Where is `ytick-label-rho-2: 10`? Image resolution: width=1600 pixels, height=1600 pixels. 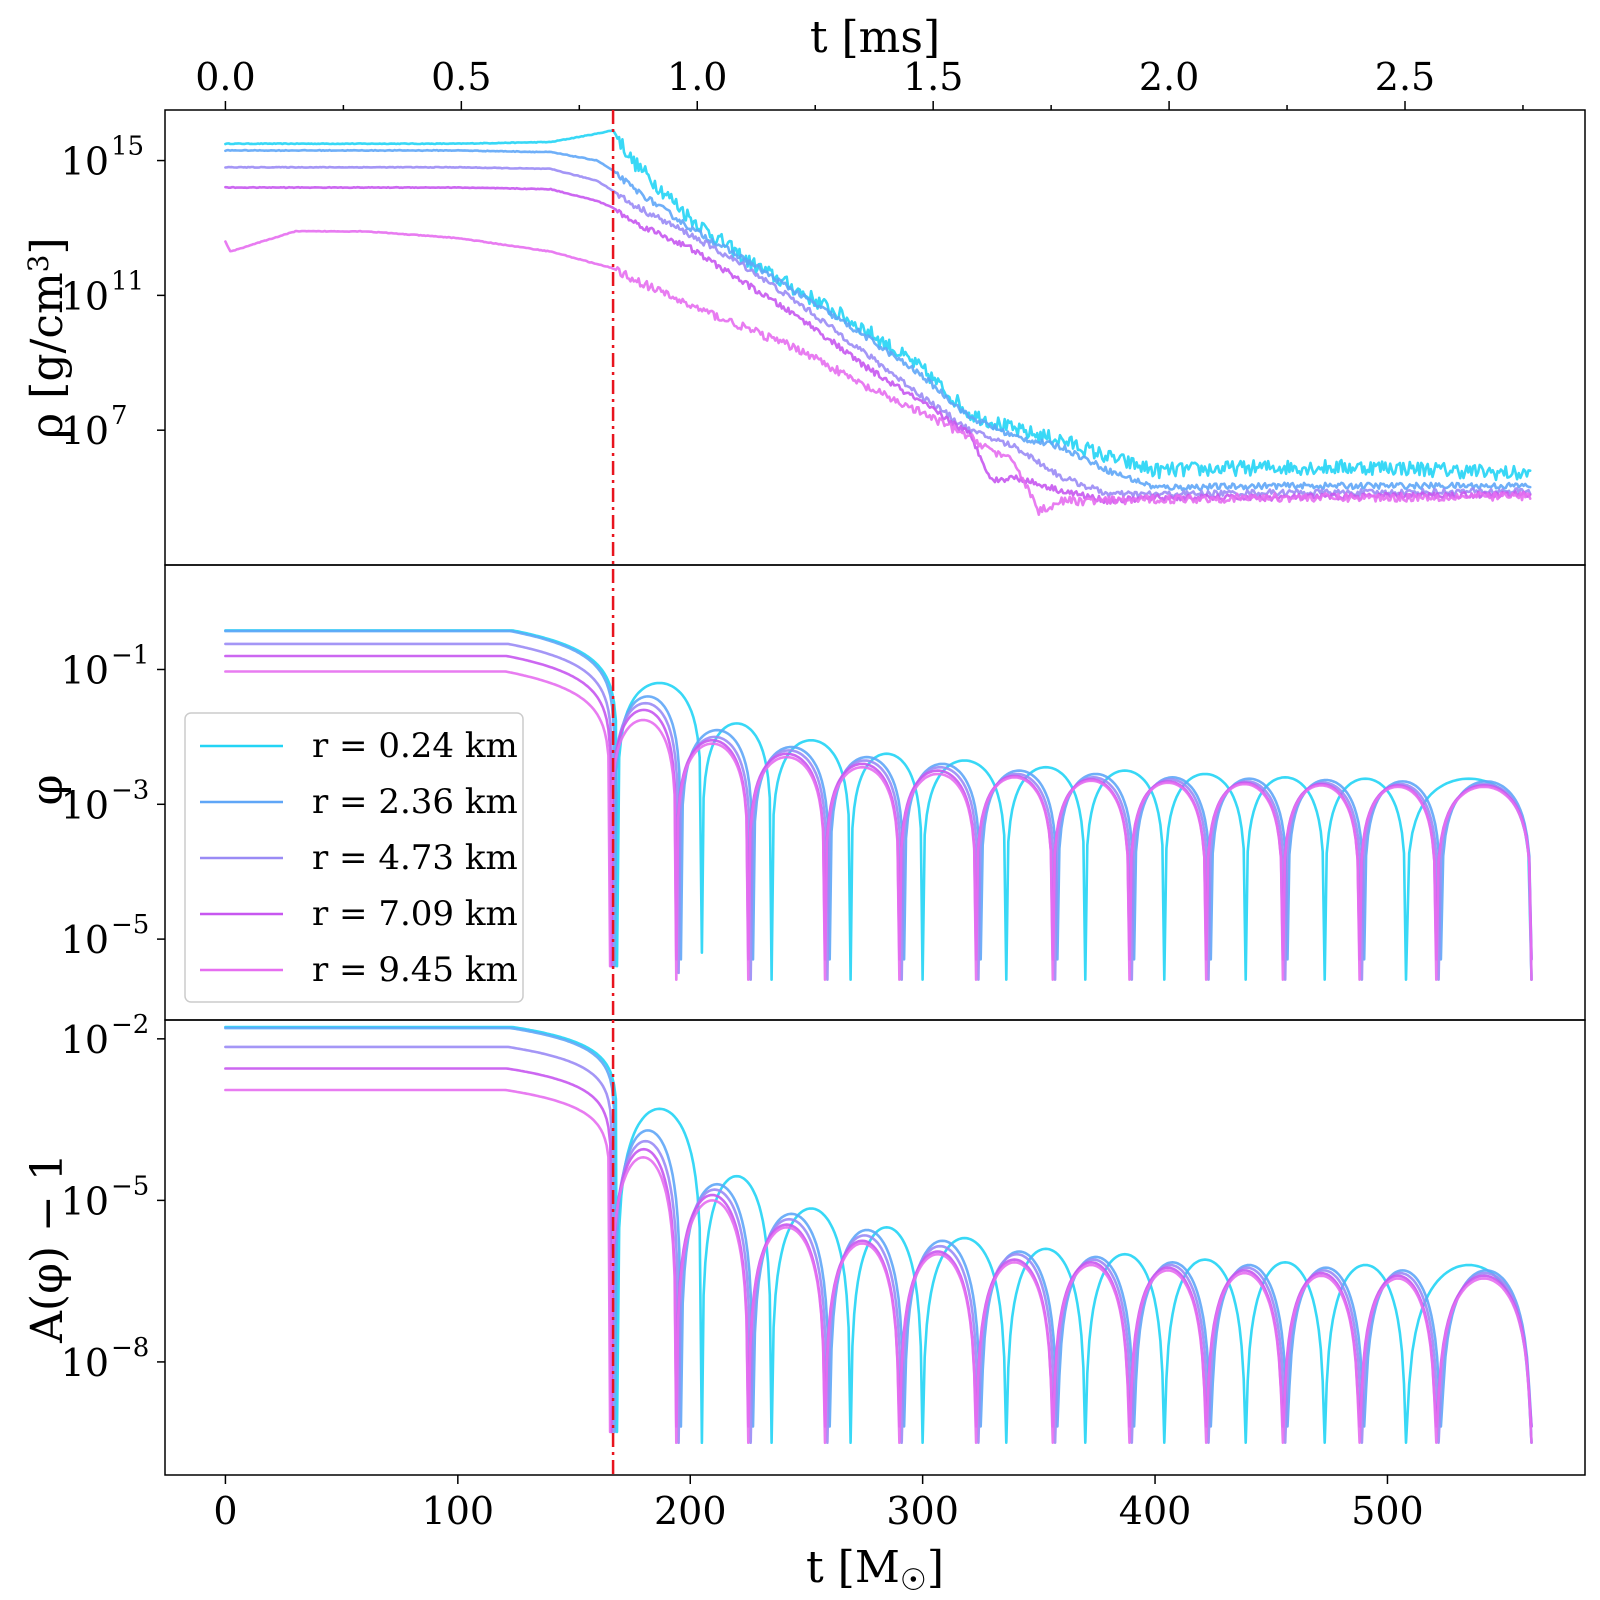 ytick-label-rho-2: 10 is located at coordinates (85, 431).